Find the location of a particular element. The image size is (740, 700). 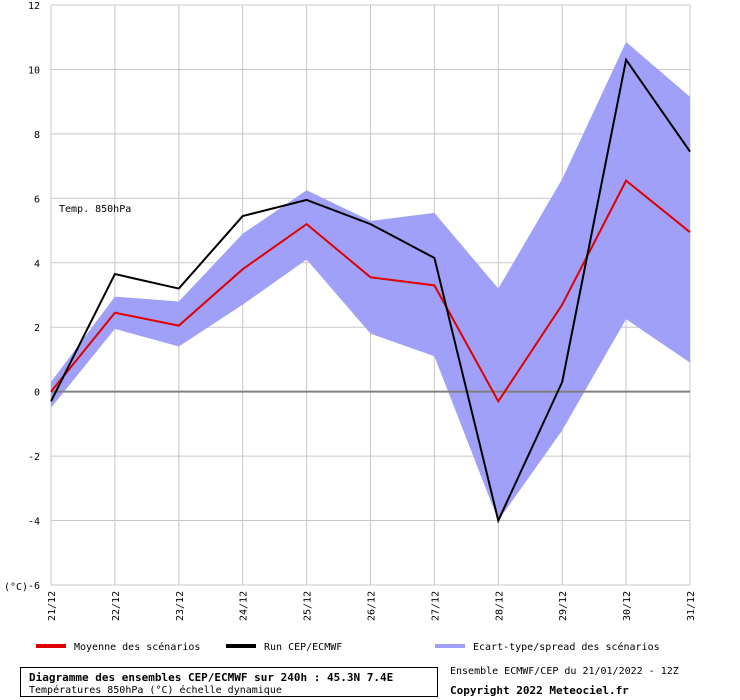

y-tick-label: 0 is located at coordinates (37, 393).